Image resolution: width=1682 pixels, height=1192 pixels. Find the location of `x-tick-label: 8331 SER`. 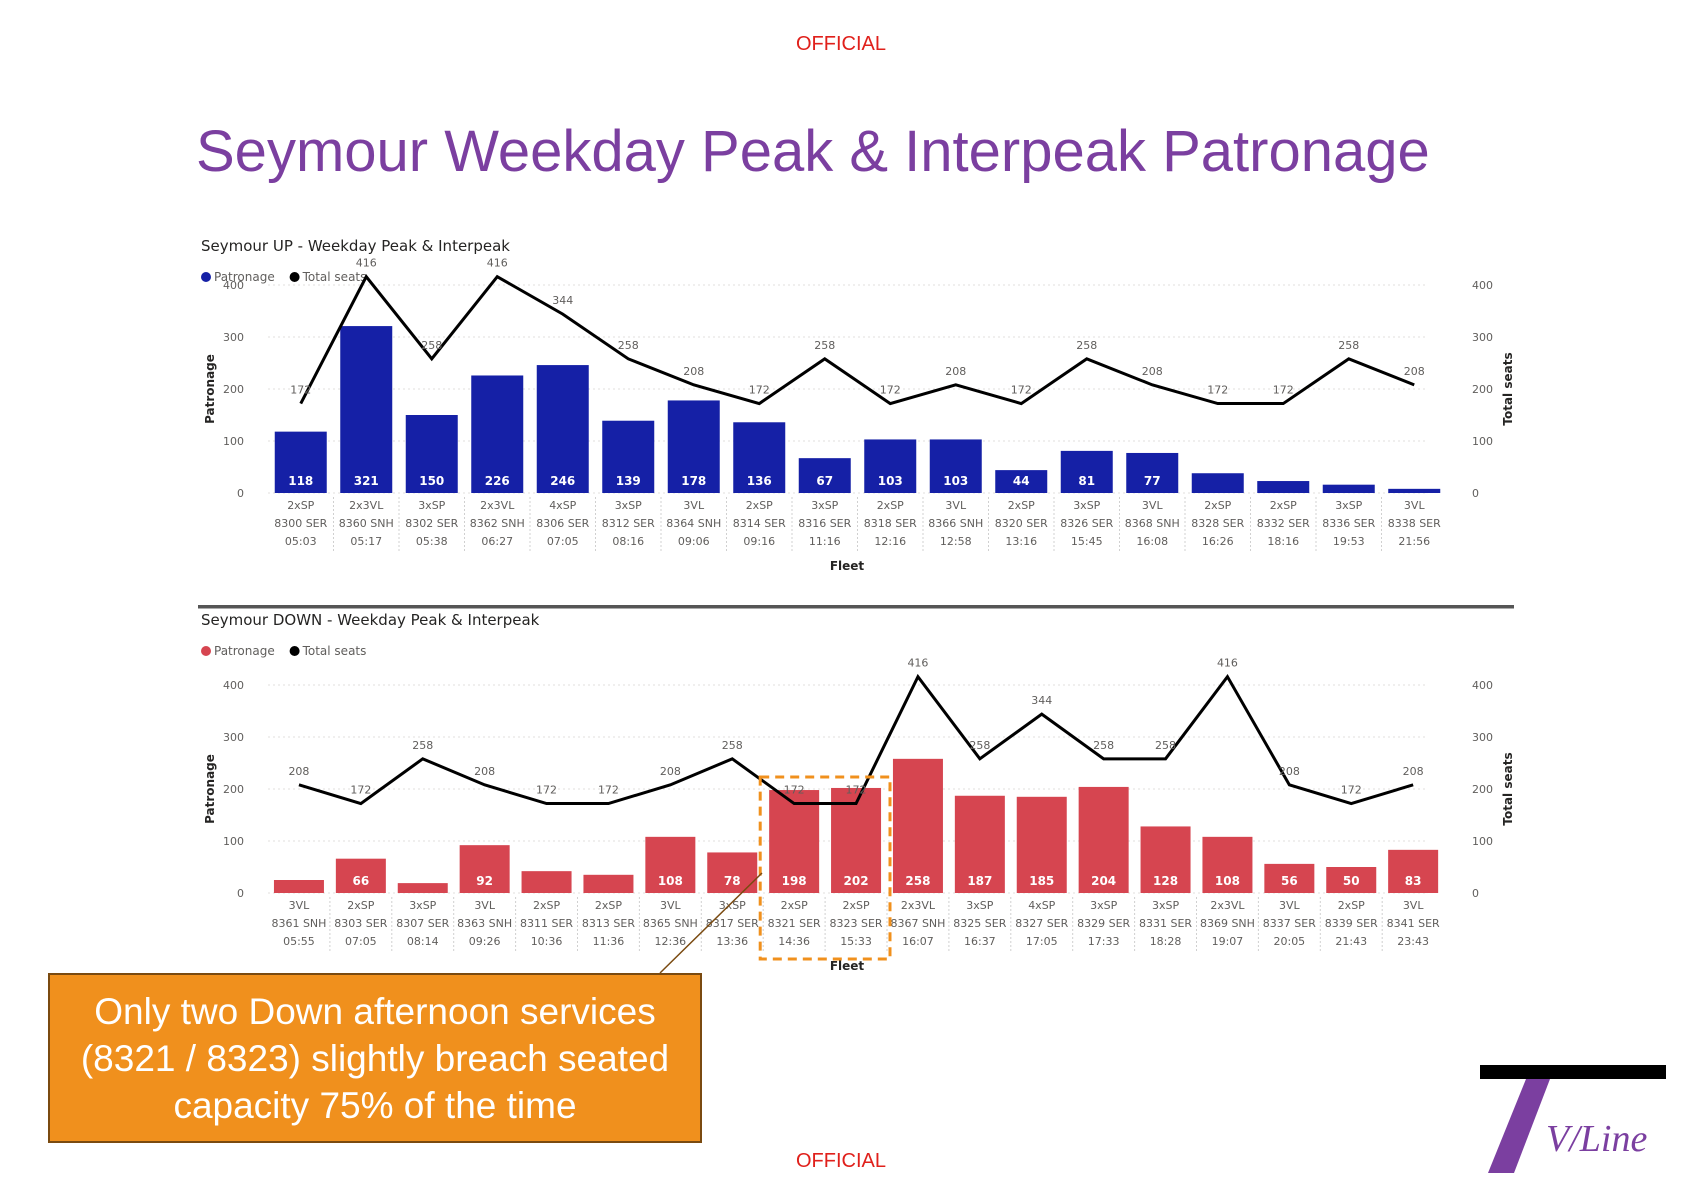

x-tick-label: 8331 SER is located at coordinates (1165, 923).